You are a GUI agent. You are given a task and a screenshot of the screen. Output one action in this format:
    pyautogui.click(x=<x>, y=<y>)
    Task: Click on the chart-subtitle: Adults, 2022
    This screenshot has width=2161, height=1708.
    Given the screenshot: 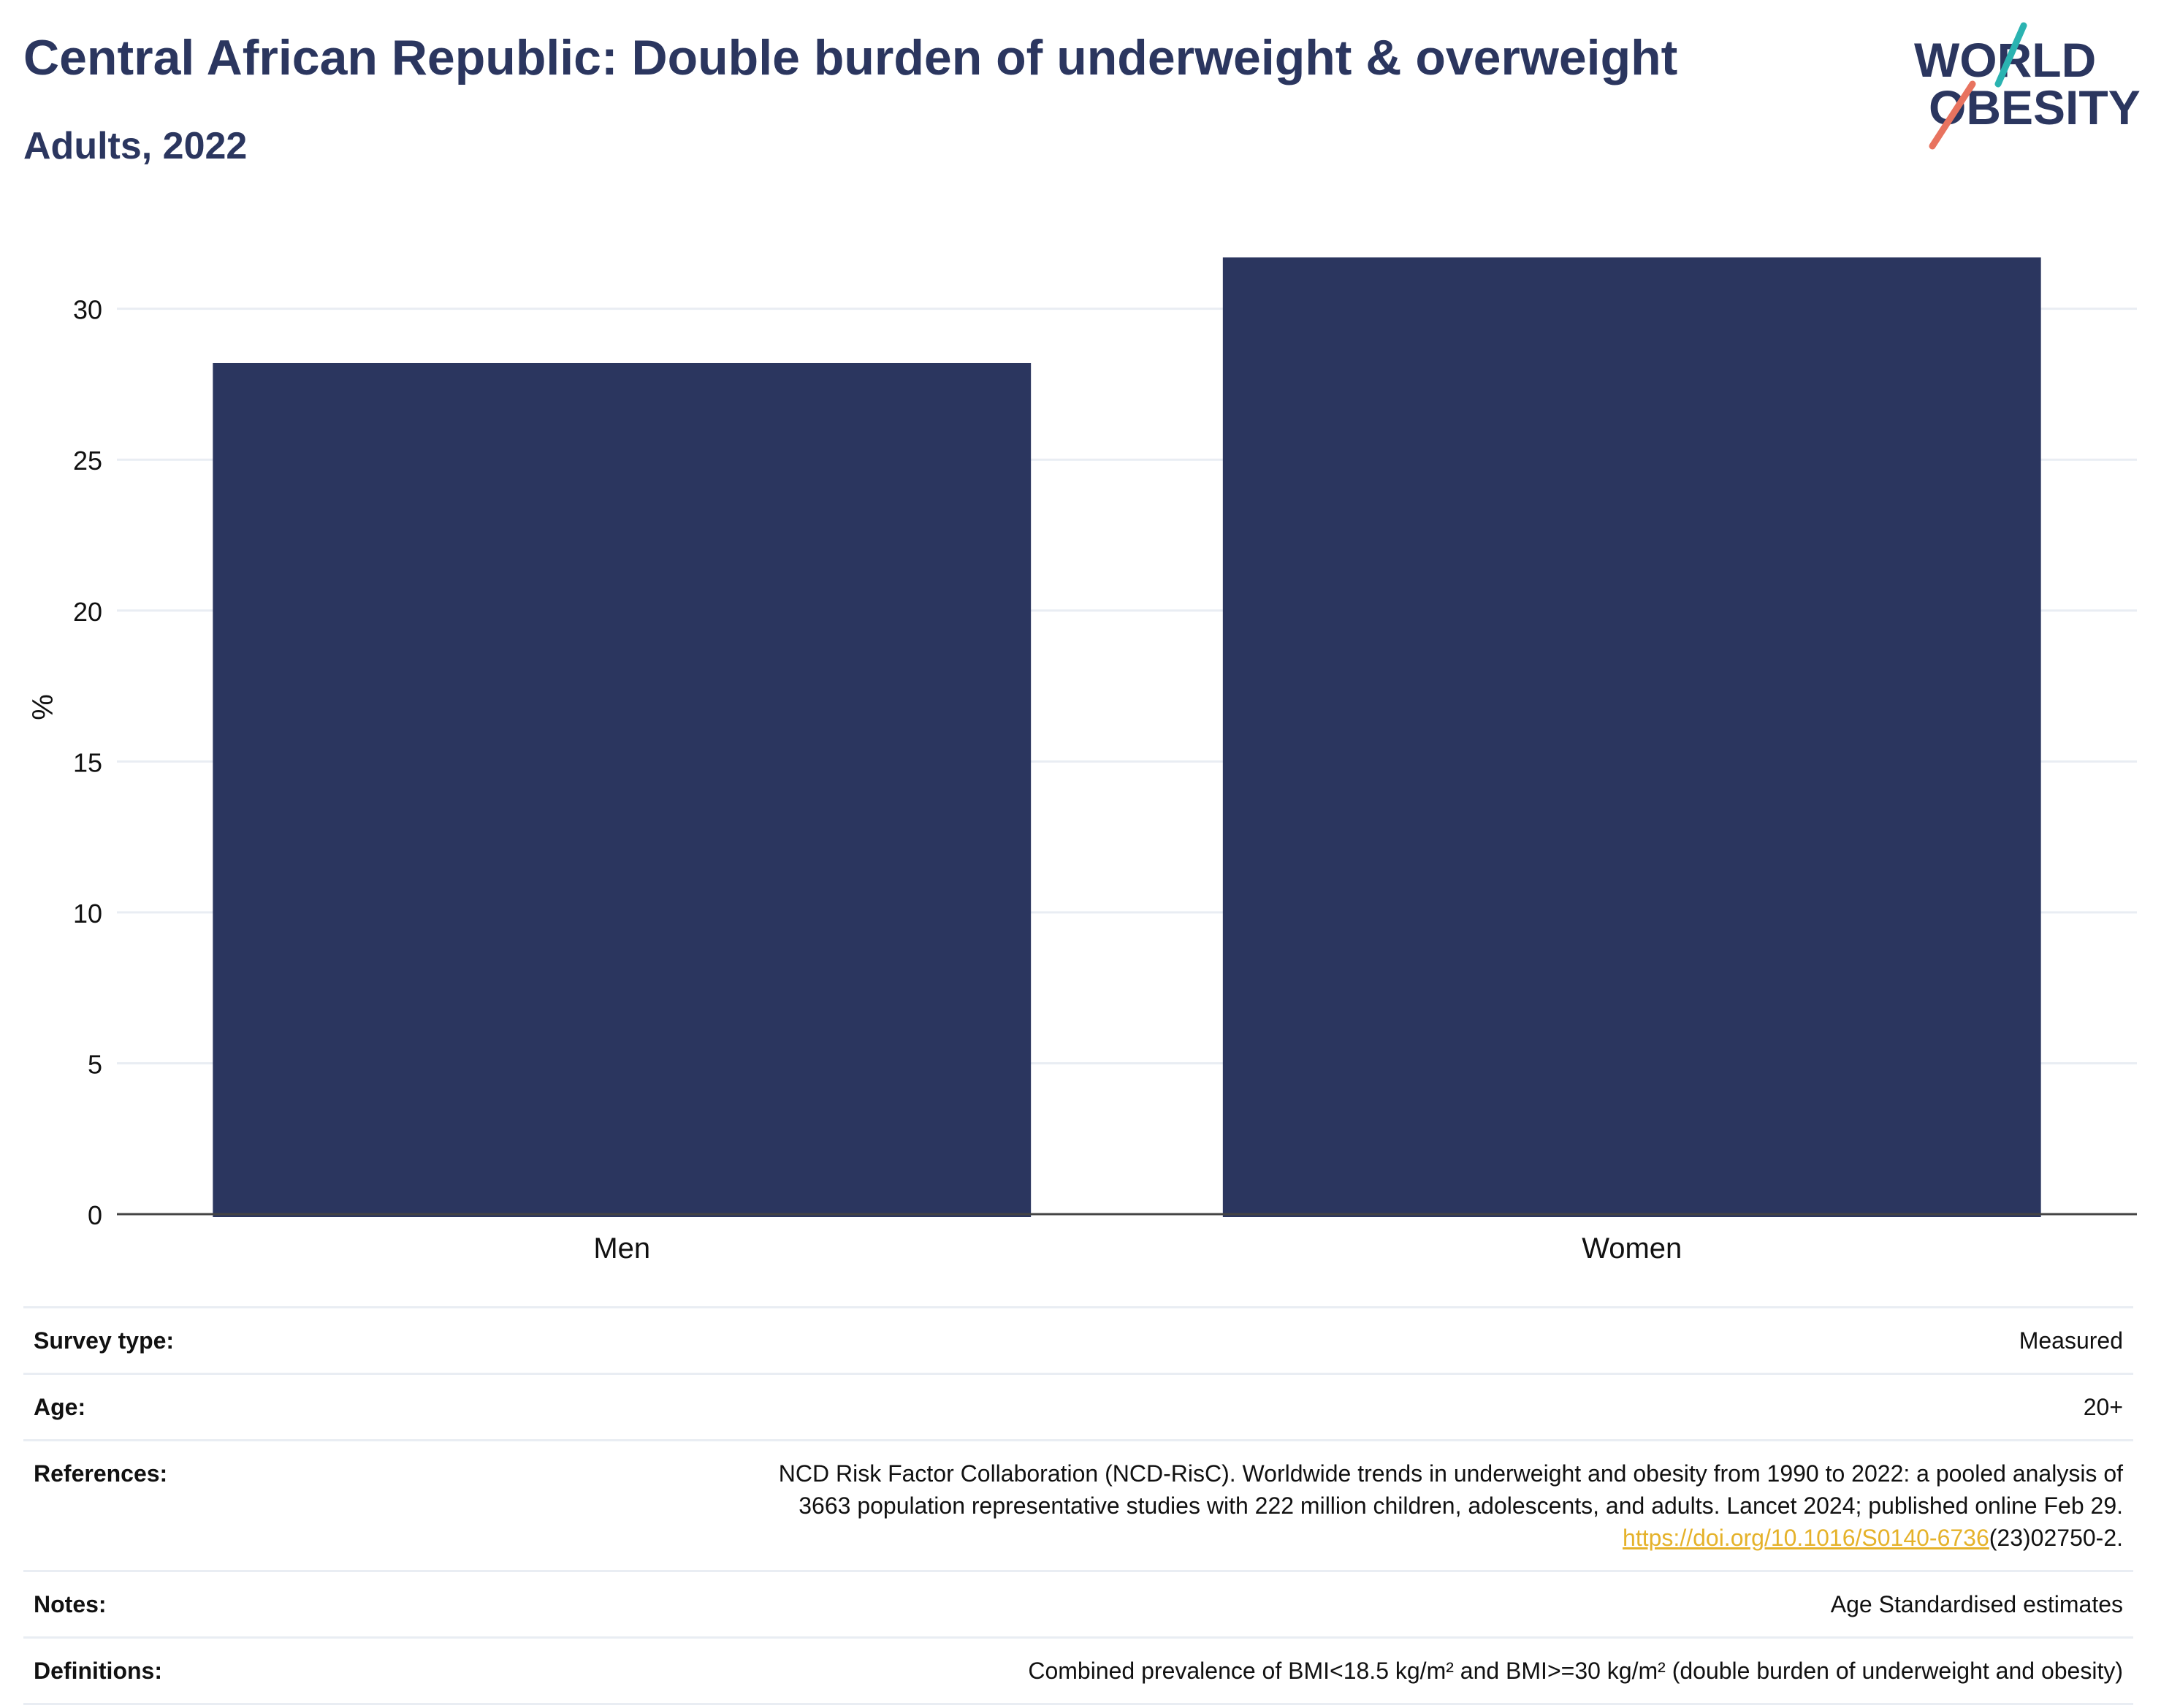 What is the action you would take?
    pyautogui.click(x=136, y=146)
    